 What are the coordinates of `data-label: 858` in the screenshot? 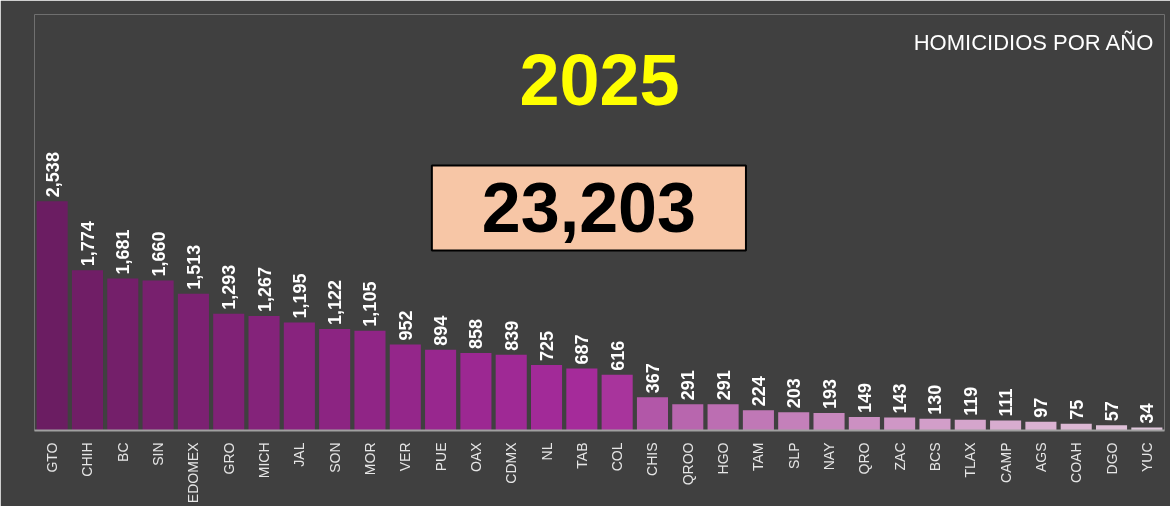 It's located at (476, 333).